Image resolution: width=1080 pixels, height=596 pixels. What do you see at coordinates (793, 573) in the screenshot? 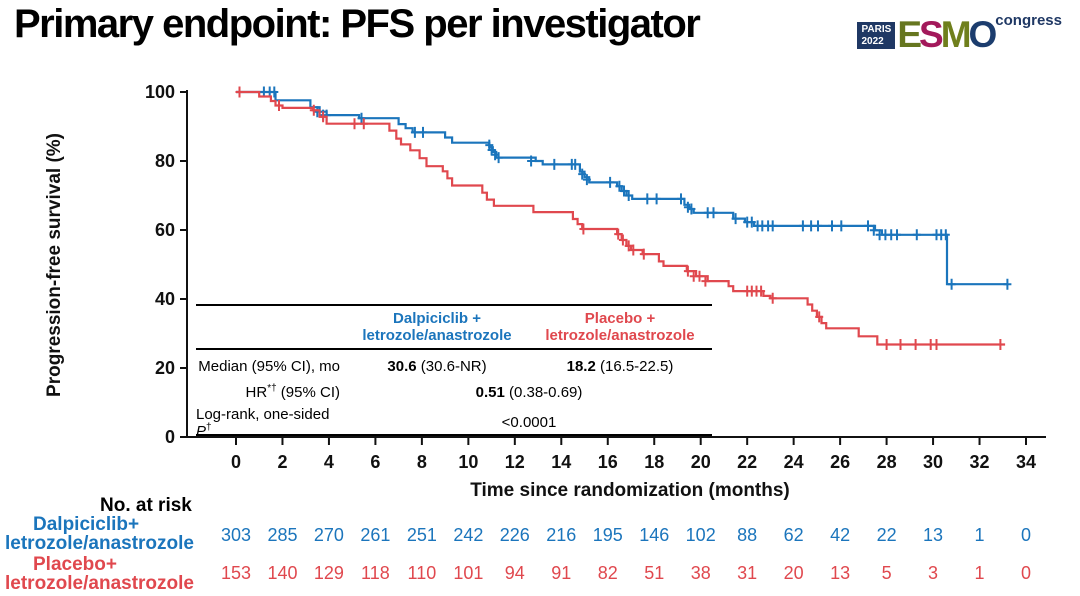
I see `risk-count: 20` at bounding box center [793, 573].